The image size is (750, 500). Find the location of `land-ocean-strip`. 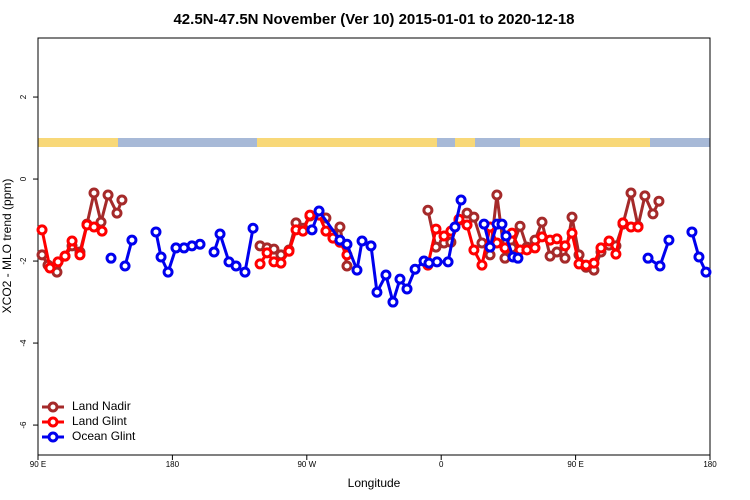

land-ocean-strip is located at coordinates (374, 142).